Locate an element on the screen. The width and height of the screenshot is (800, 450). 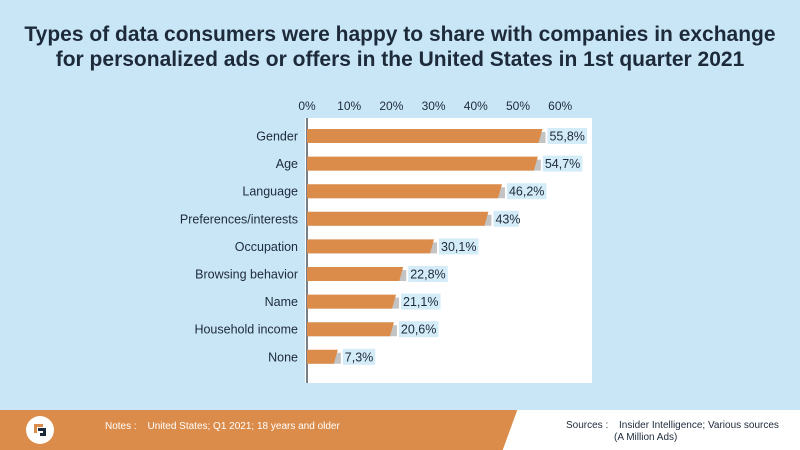
value-label: 7,3% is located at coordinates (359, 357).